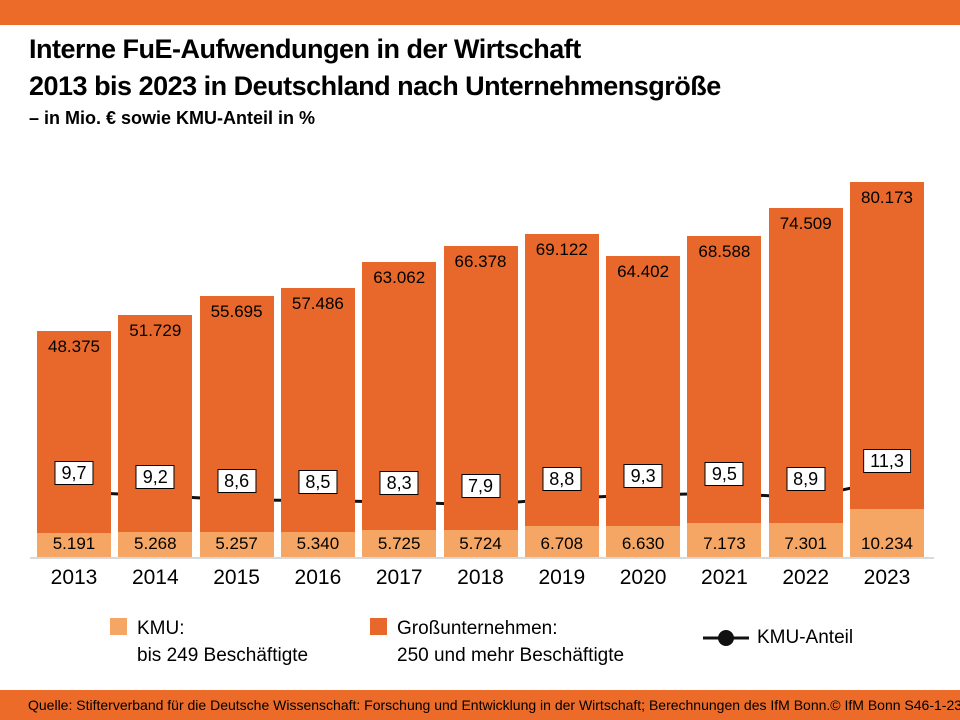 The image size is (960, 720). What do you see at coordinates (480, 577) in the screenshot?
I see `year-label: 2018` at bounding box center [480, 577].